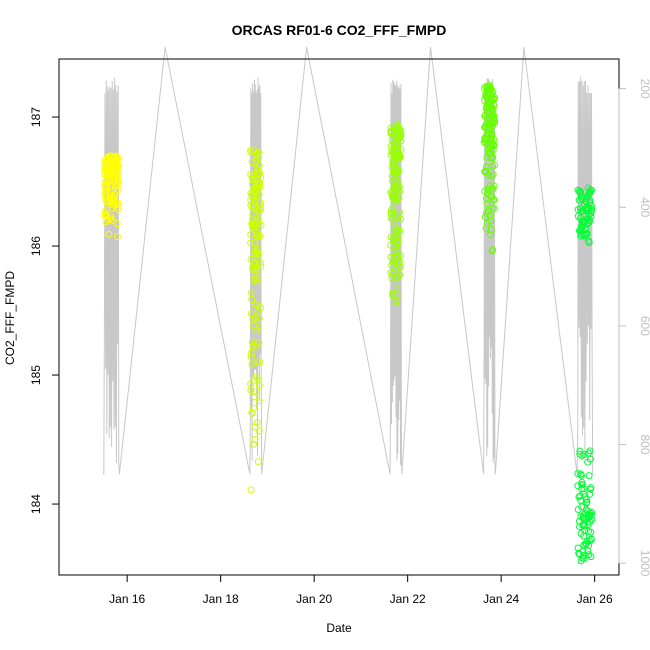  Describe the element at coordinates (339, 30) in the screenshot. I see `chart-title: ORCAS RF01-6 CO2_FFF_FMPD` at that location.